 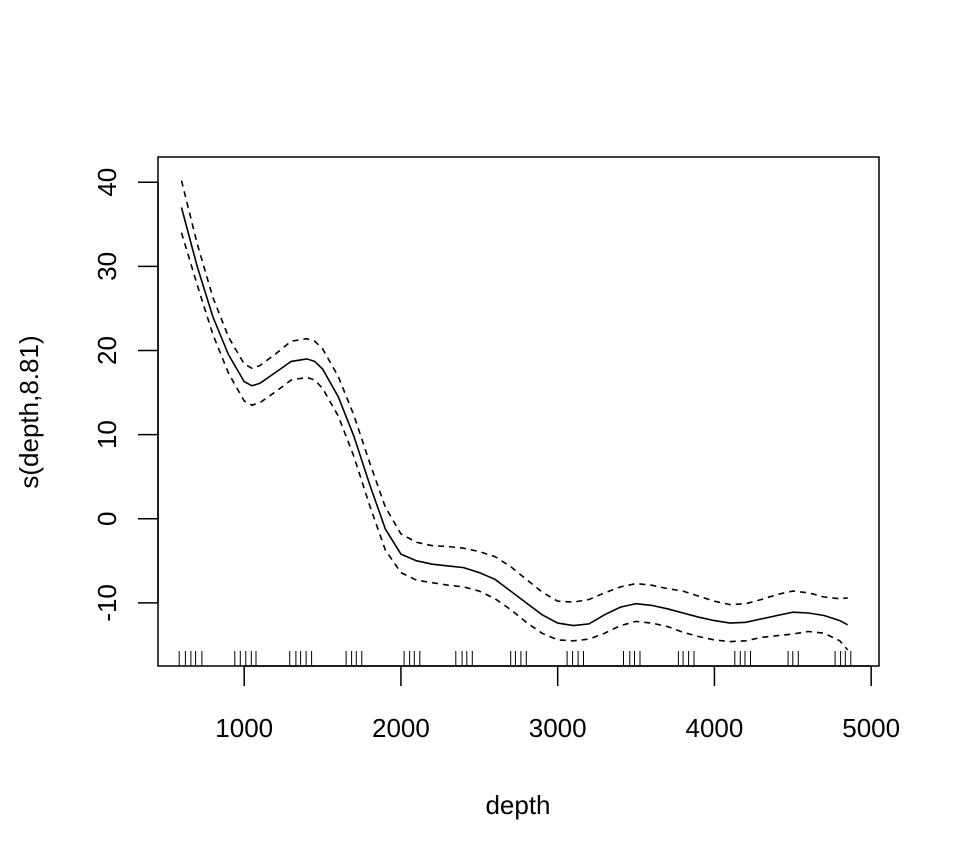 I want to click on x-tick-label: 5000, so click(x=871, y=728).